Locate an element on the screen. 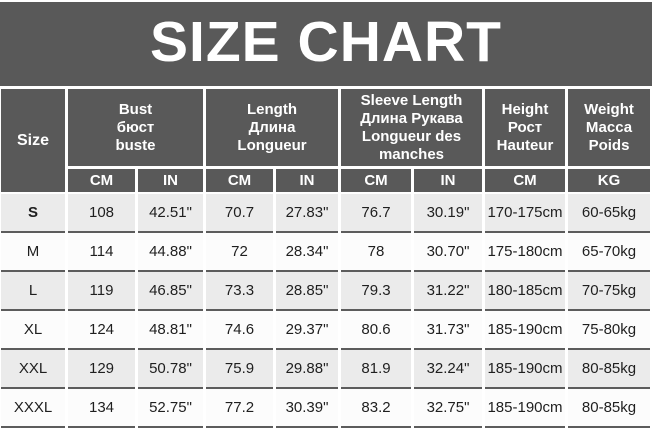  value-cell: 30.70" is located at coordinates (448, 252).